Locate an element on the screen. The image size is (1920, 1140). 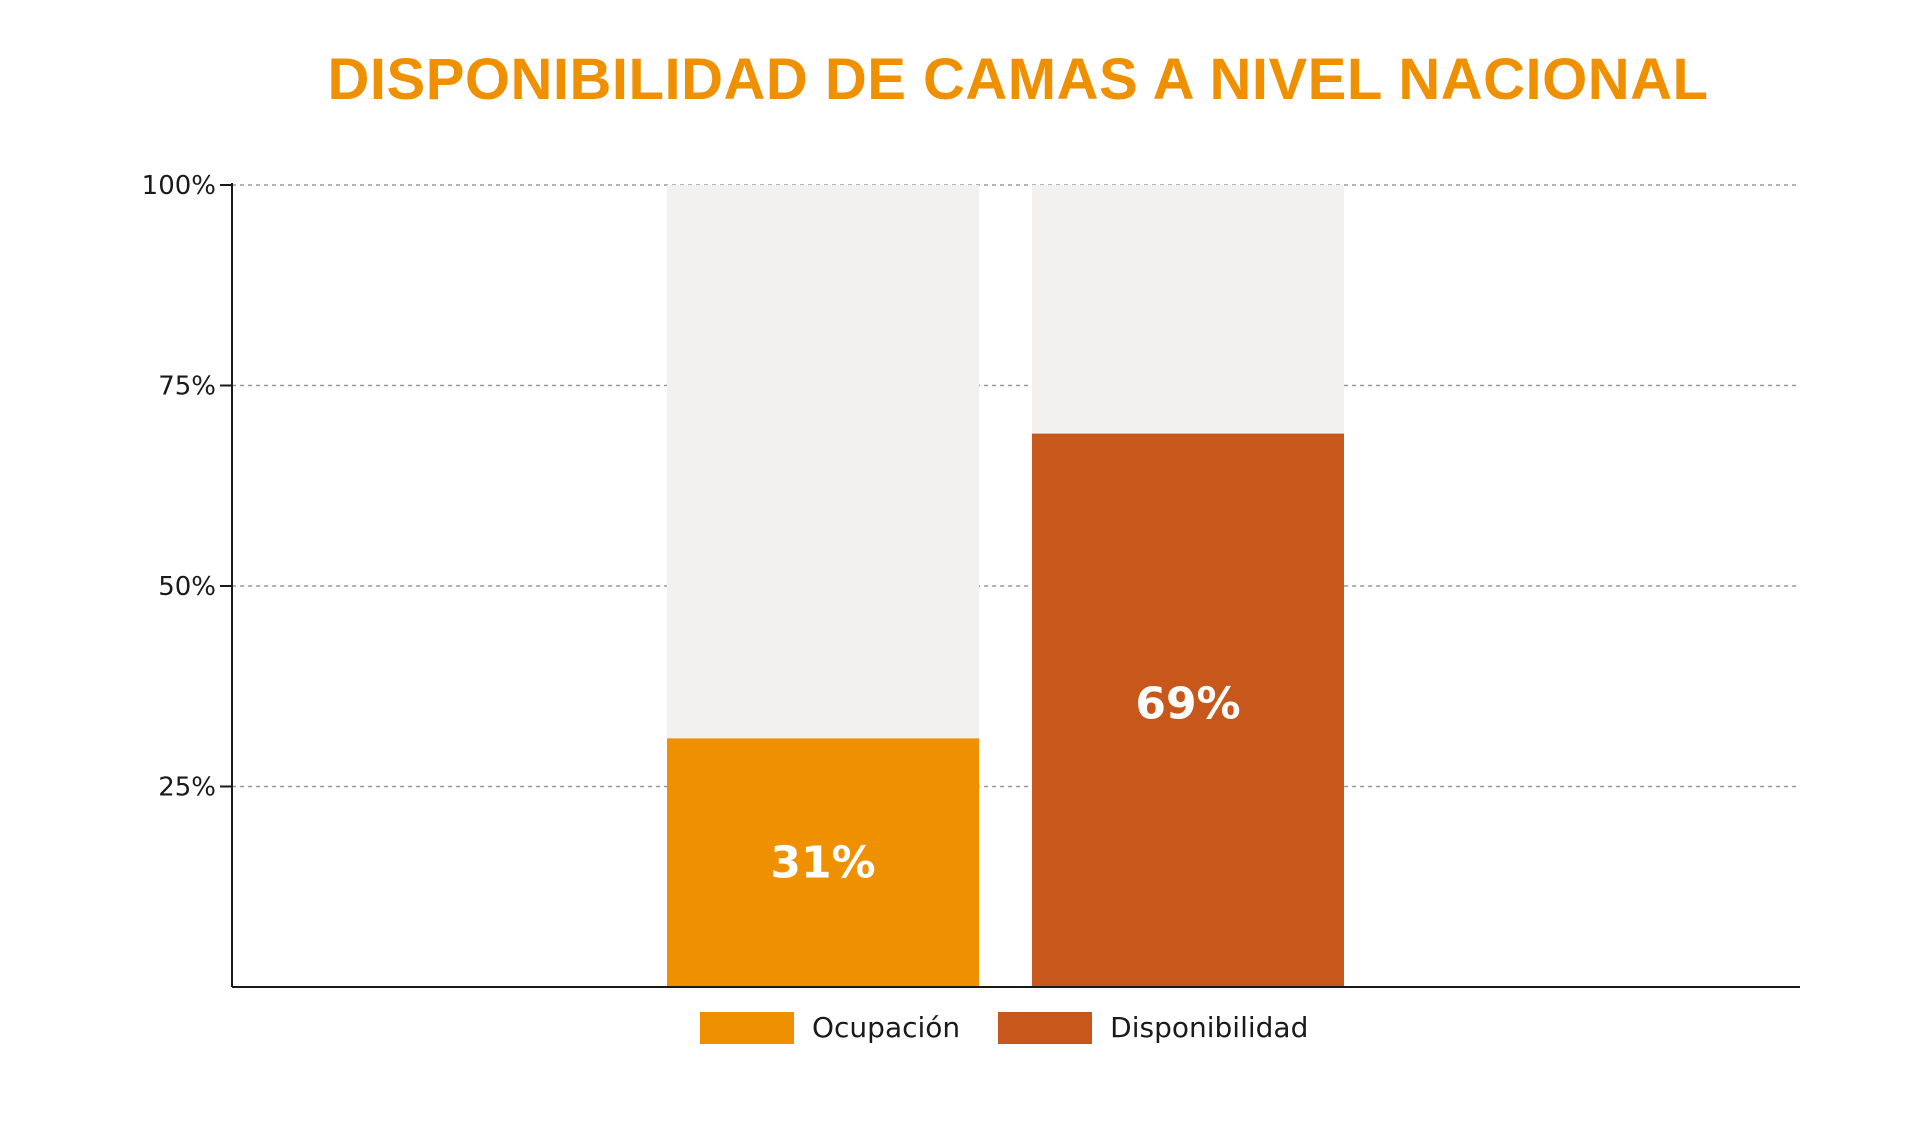
y-axis-ticks: 25% 50% 75% 100% is located at coordinates (187, 487).